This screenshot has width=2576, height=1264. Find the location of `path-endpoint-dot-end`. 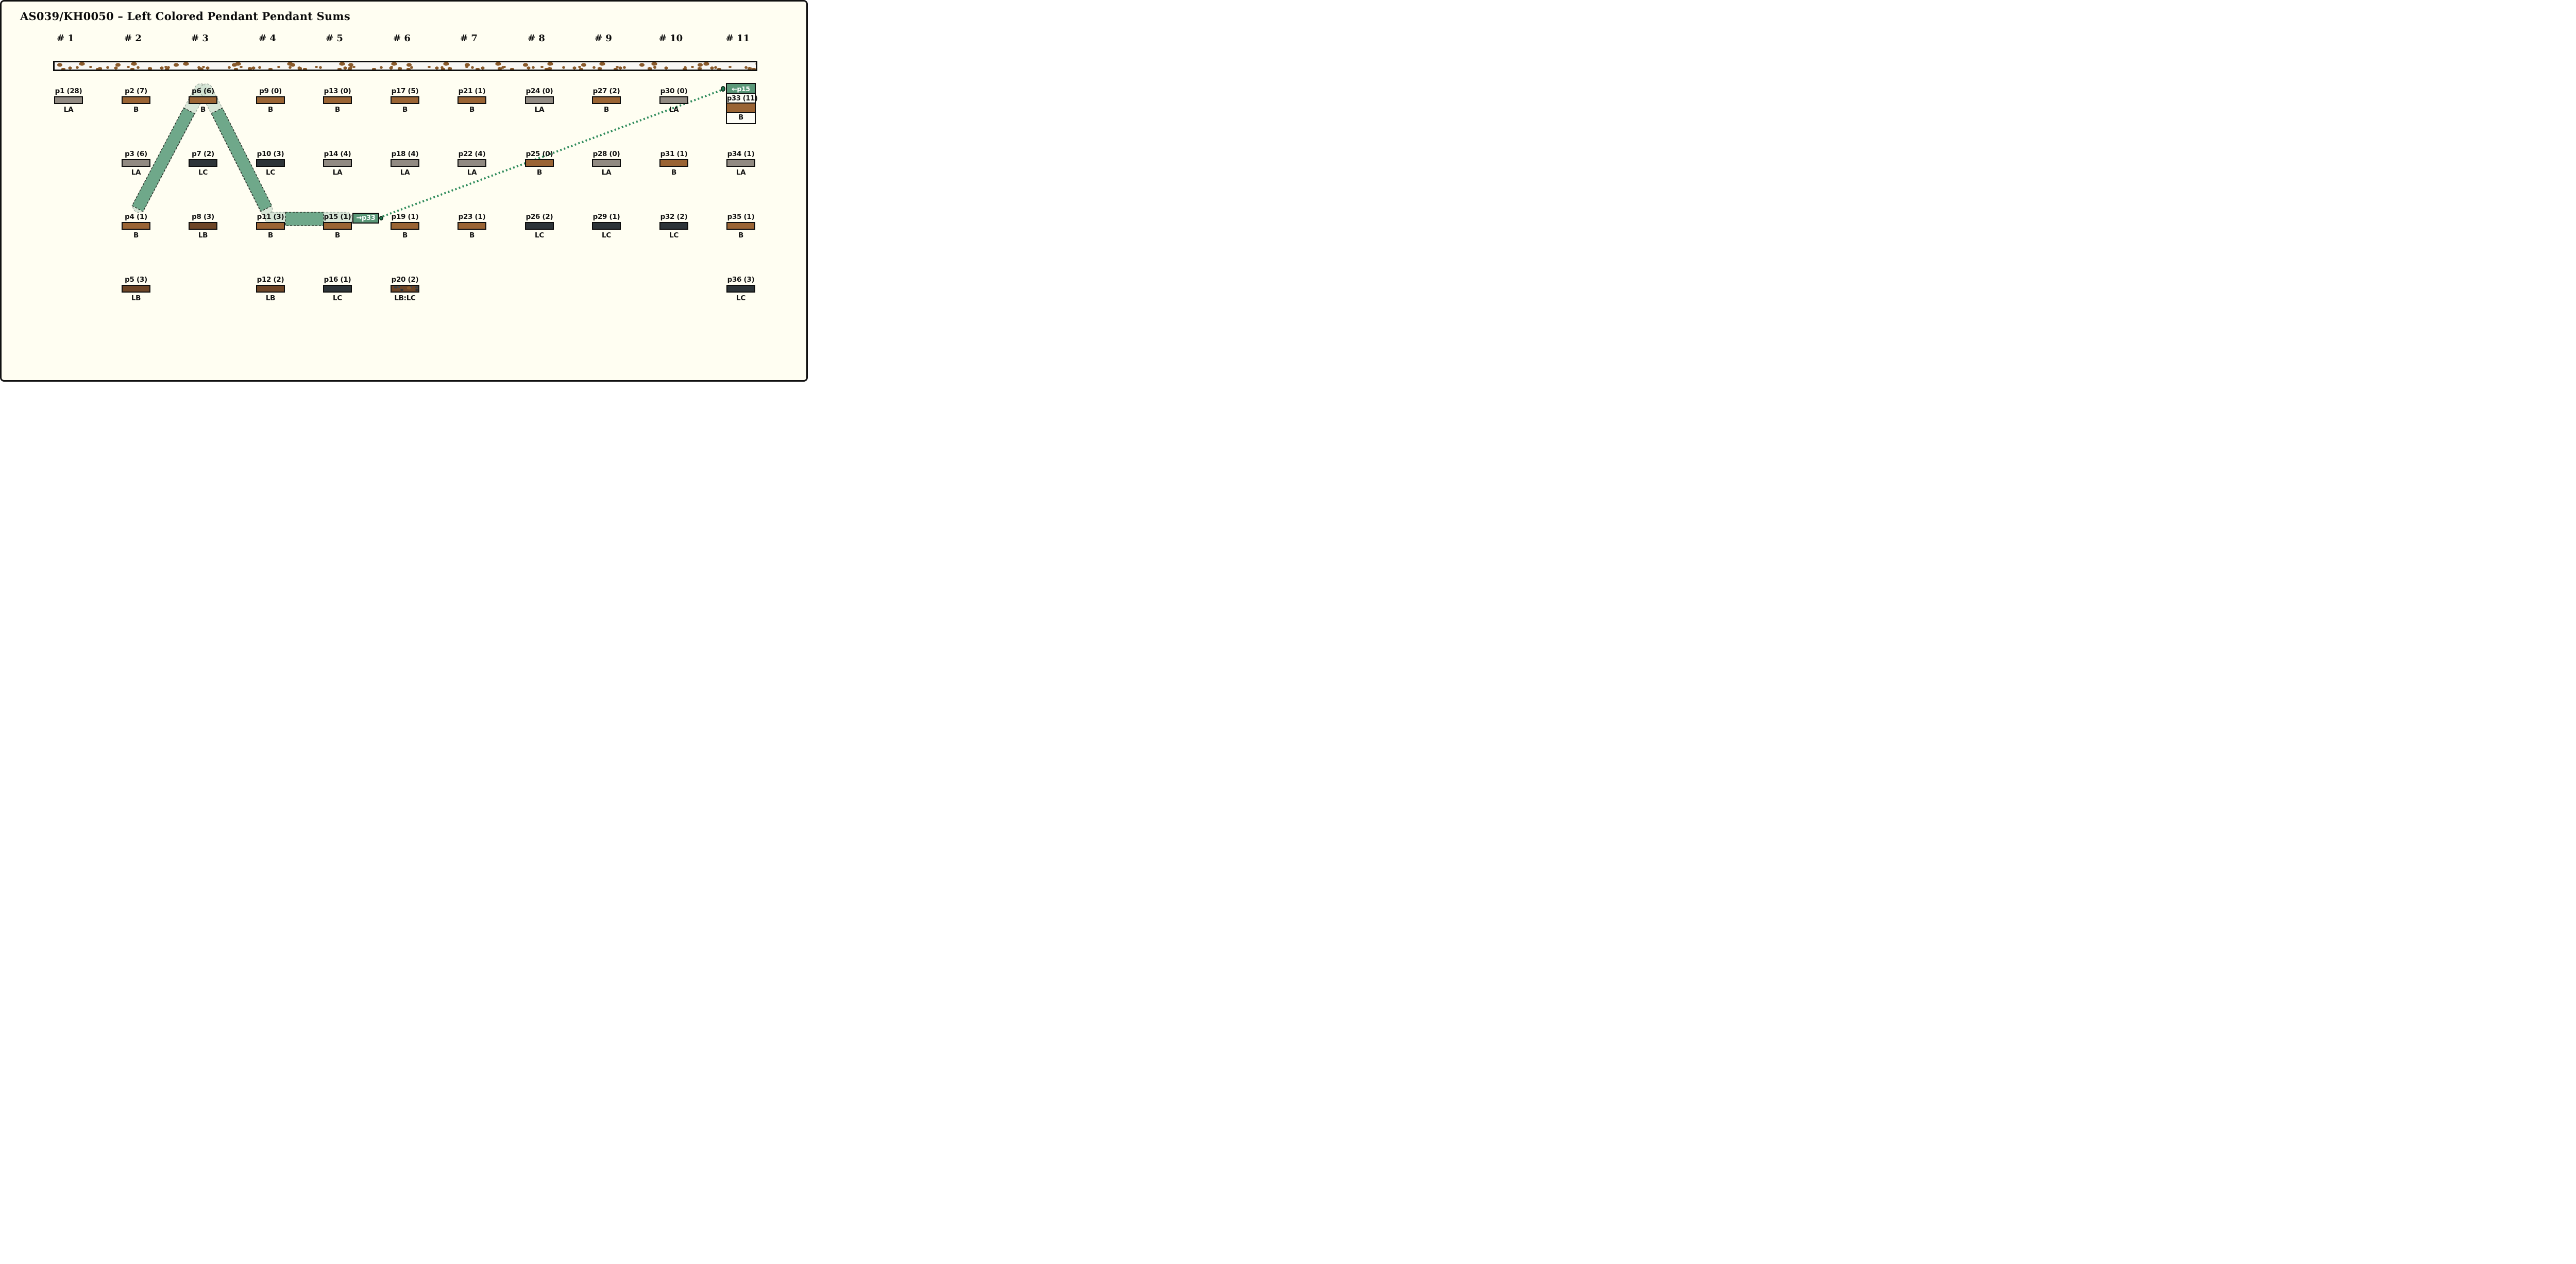

path-endpoint-dot-end is located at coordinates (723, 89).